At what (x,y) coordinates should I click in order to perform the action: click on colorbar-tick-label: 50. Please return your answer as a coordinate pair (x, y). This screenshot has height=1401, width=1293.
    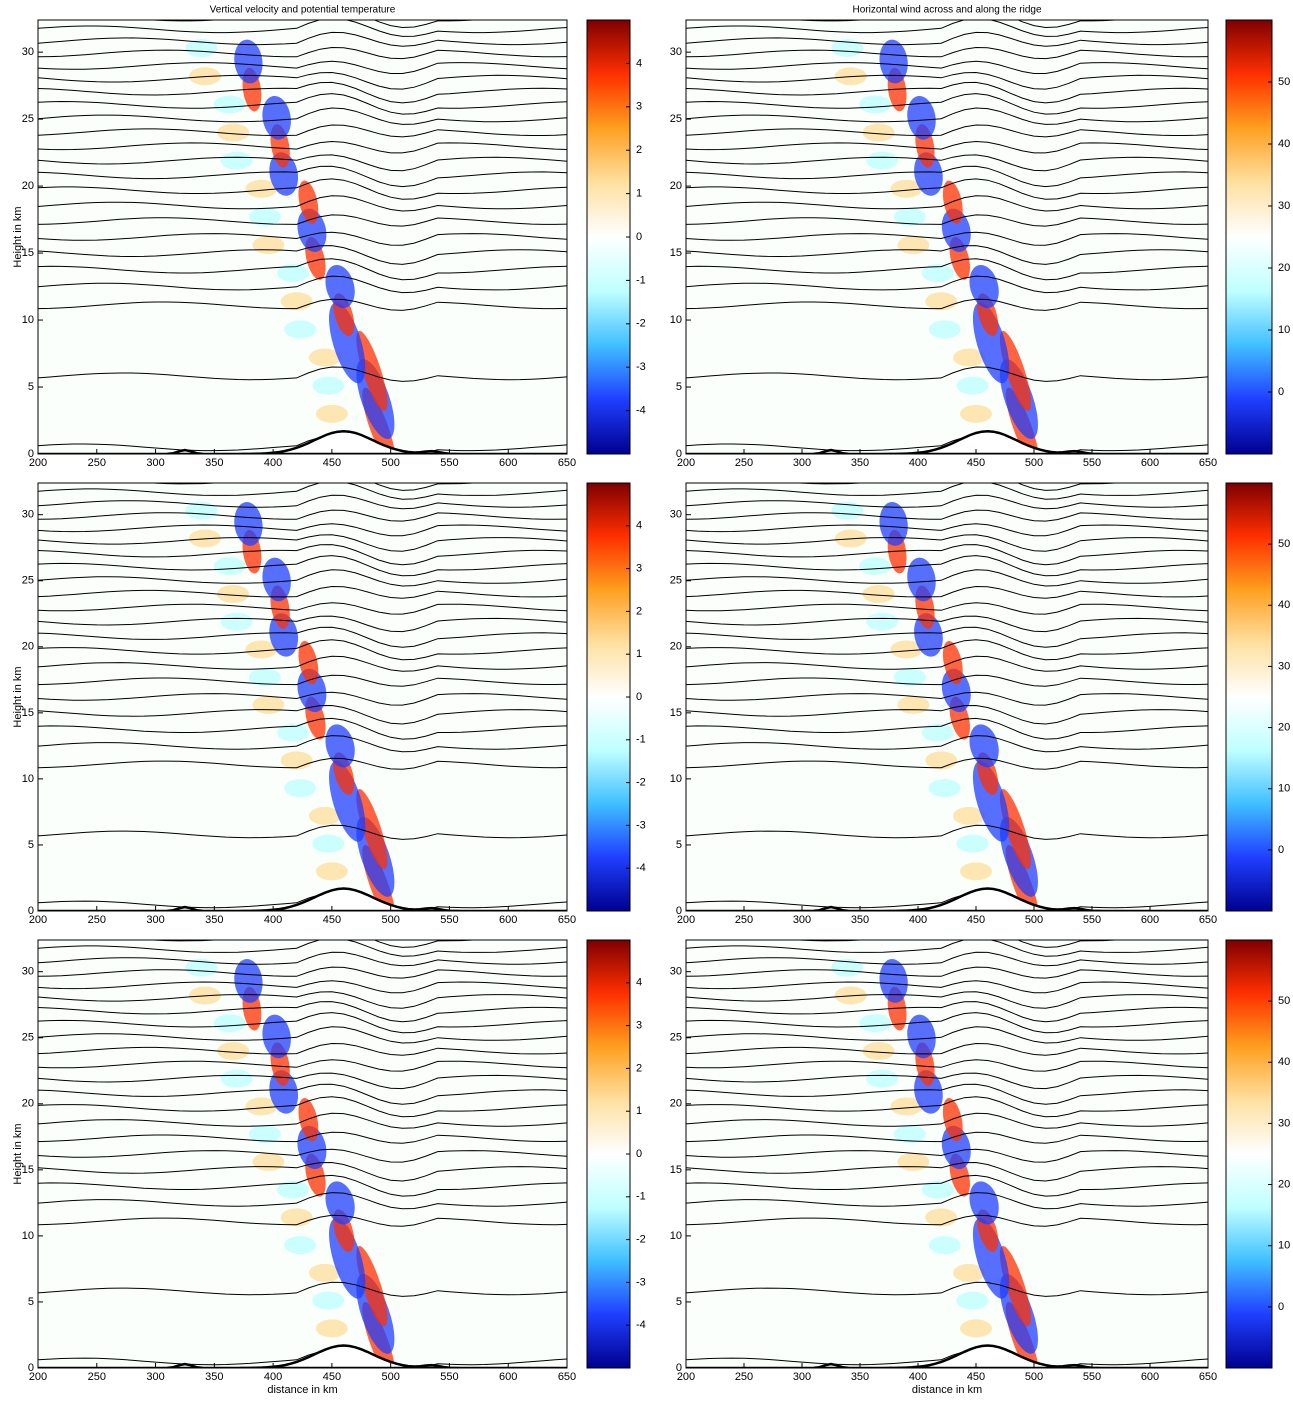
    Looking at the image, I should click on (1284, 82).